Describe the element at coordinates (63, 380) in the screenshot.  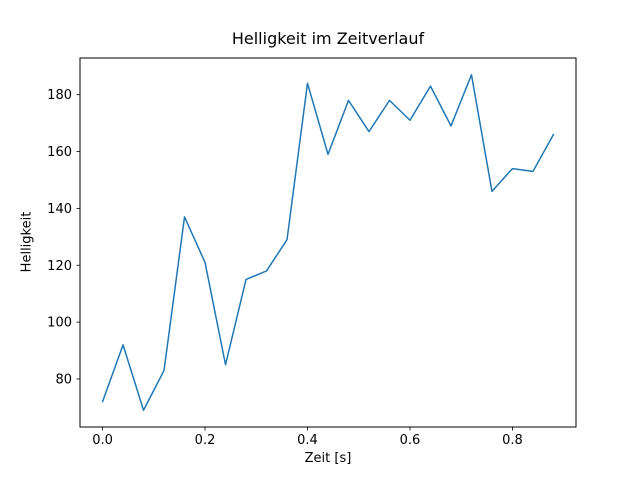
I see `y-tick-label: 80` at that location.